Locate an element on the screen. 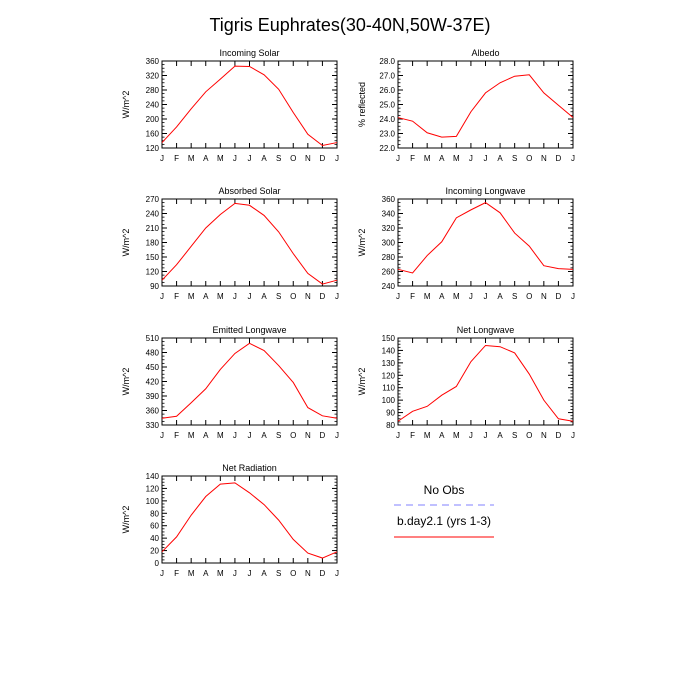 Image resolution: width=700 pixels, height=700 pixels. y-tick-label: 23.0 is located at coordinates (387, 134).